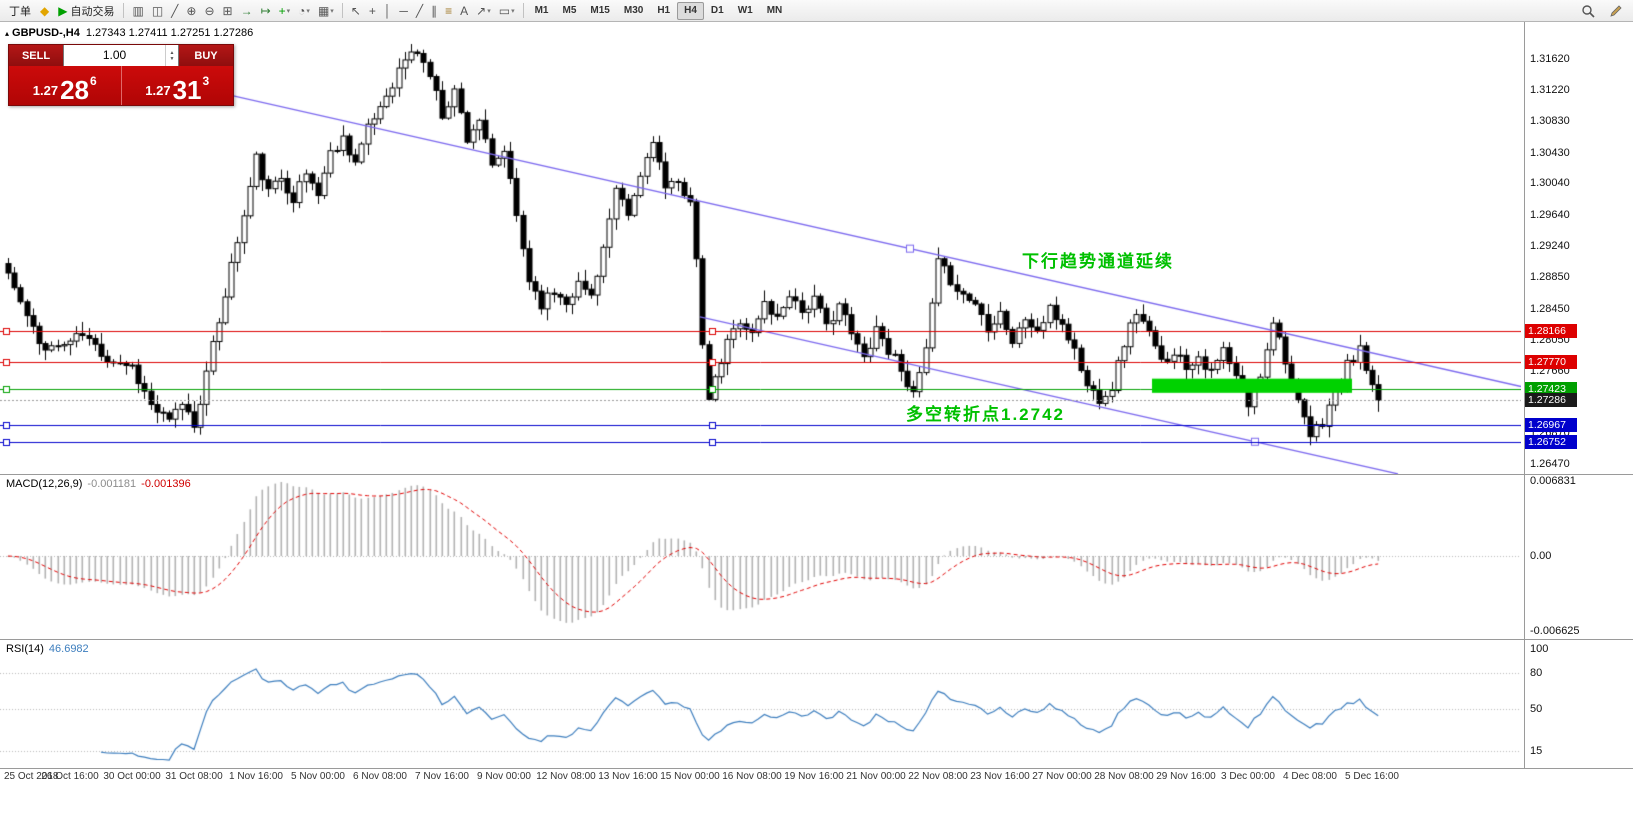 The width and height of the screenshot is (1633, 818). I want to click on search-icon, so click(1588, 11).